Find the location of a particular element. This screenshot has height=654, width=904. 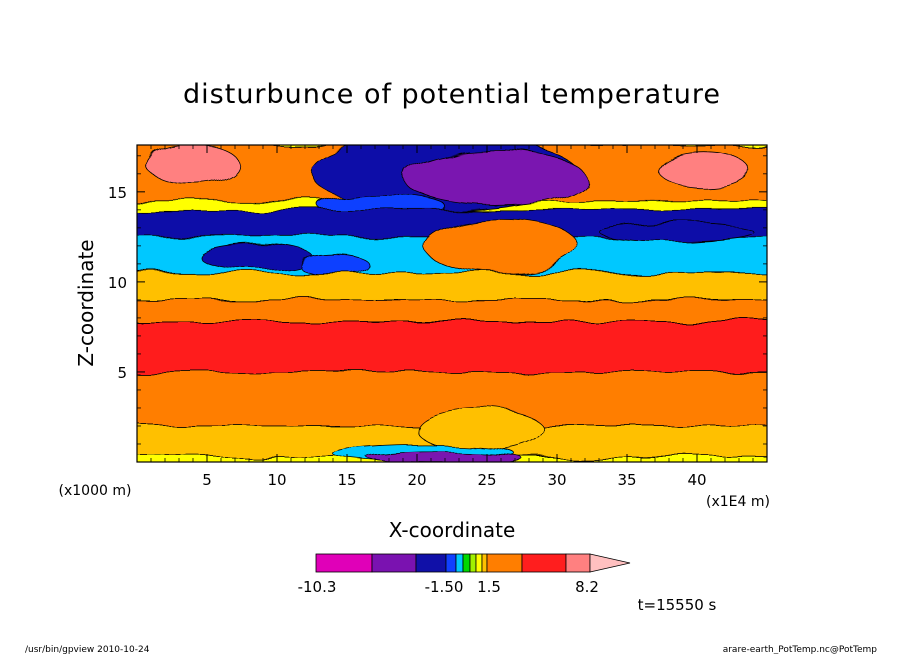

y-tick-label-15: 15 is located at coordinates (117, 193).